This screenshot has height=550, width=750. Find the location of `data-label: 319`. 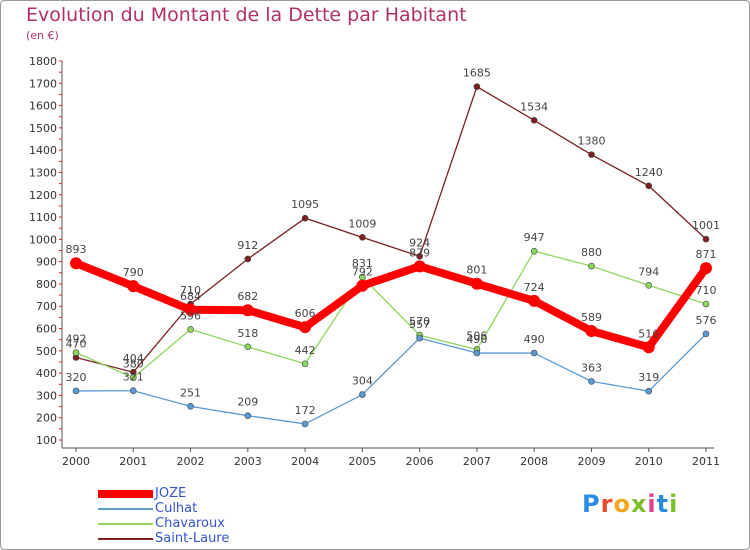

data-label: 319 is located at coordinates (648, 377).